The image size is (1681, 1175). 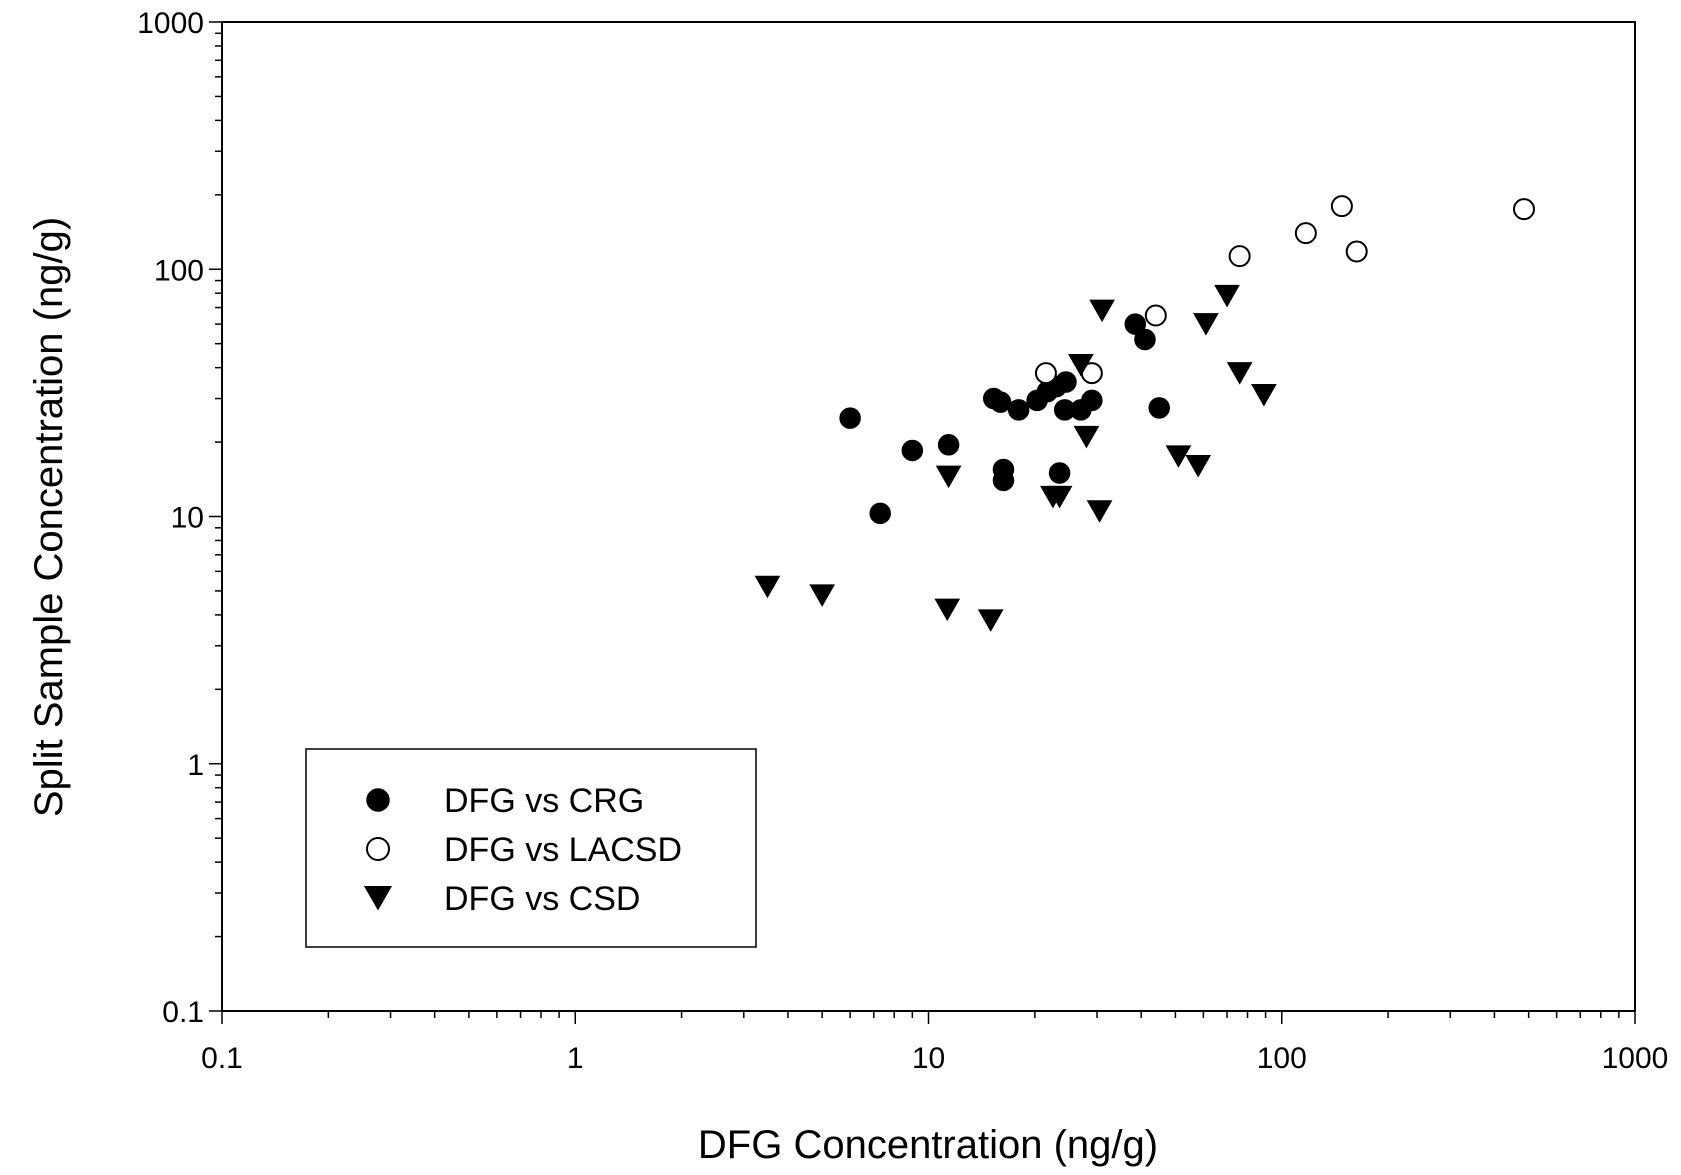 What do you see at coordinates (544, 801) in the screenshot?
I see `legend-label: DFG vs CRG` at bounding box center [544, 801].